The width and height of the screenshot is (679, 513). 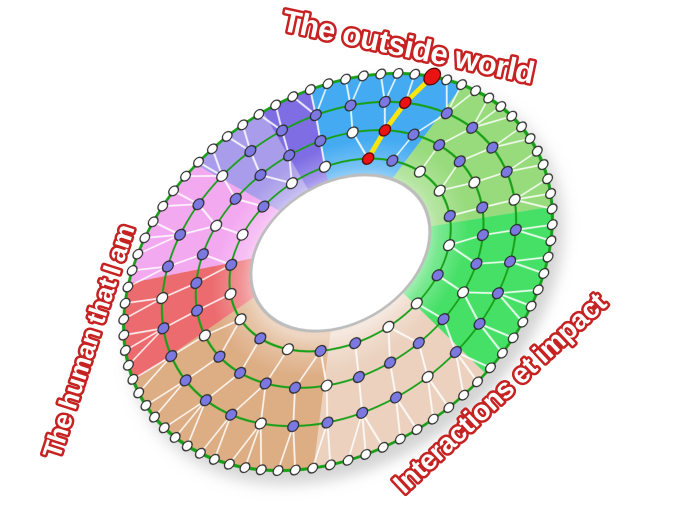 I want to click on highlighted-node, so click(x=432, y=76).